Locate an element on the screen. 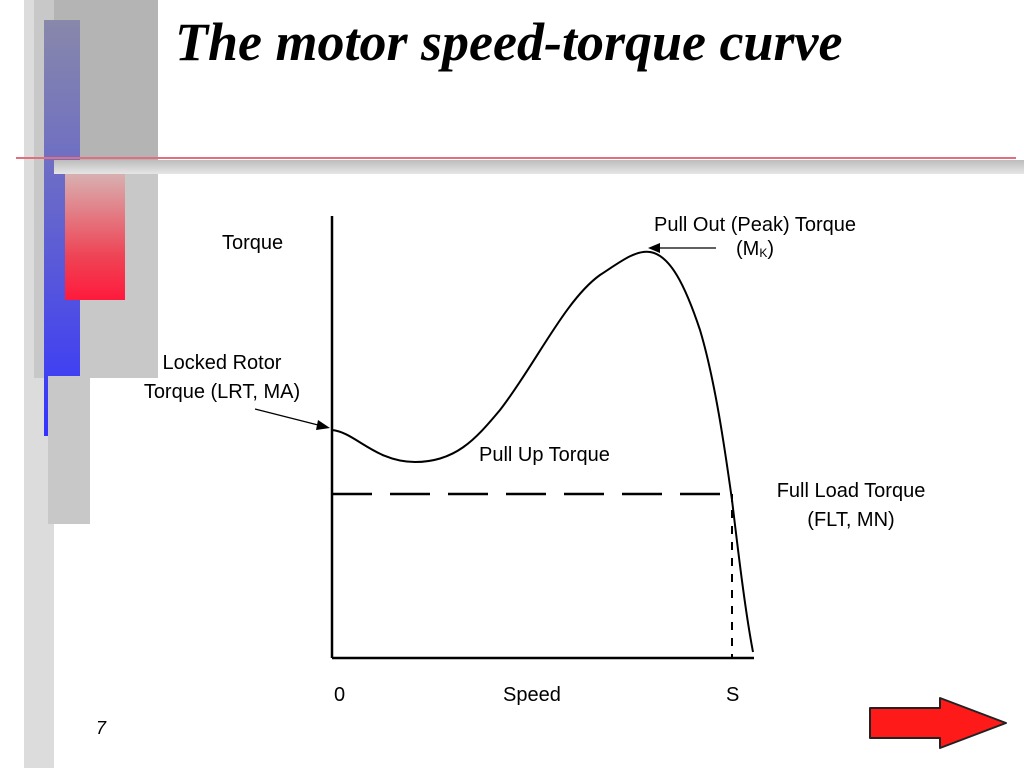  pull-out-label: Pull Out (Peak) Torque (MK) is located at coordinates (755, 238).